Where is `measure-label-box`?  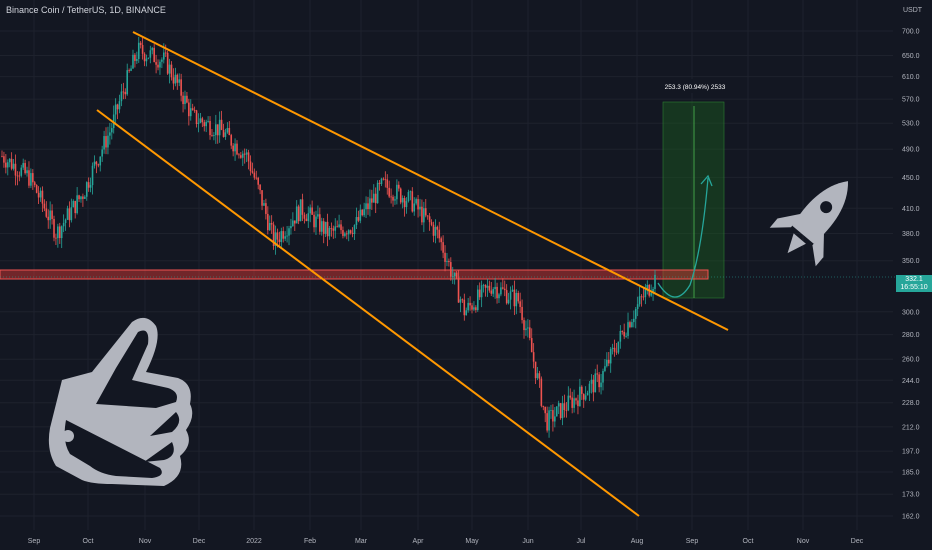 measure-label-box is located at coordinates (695, 86).